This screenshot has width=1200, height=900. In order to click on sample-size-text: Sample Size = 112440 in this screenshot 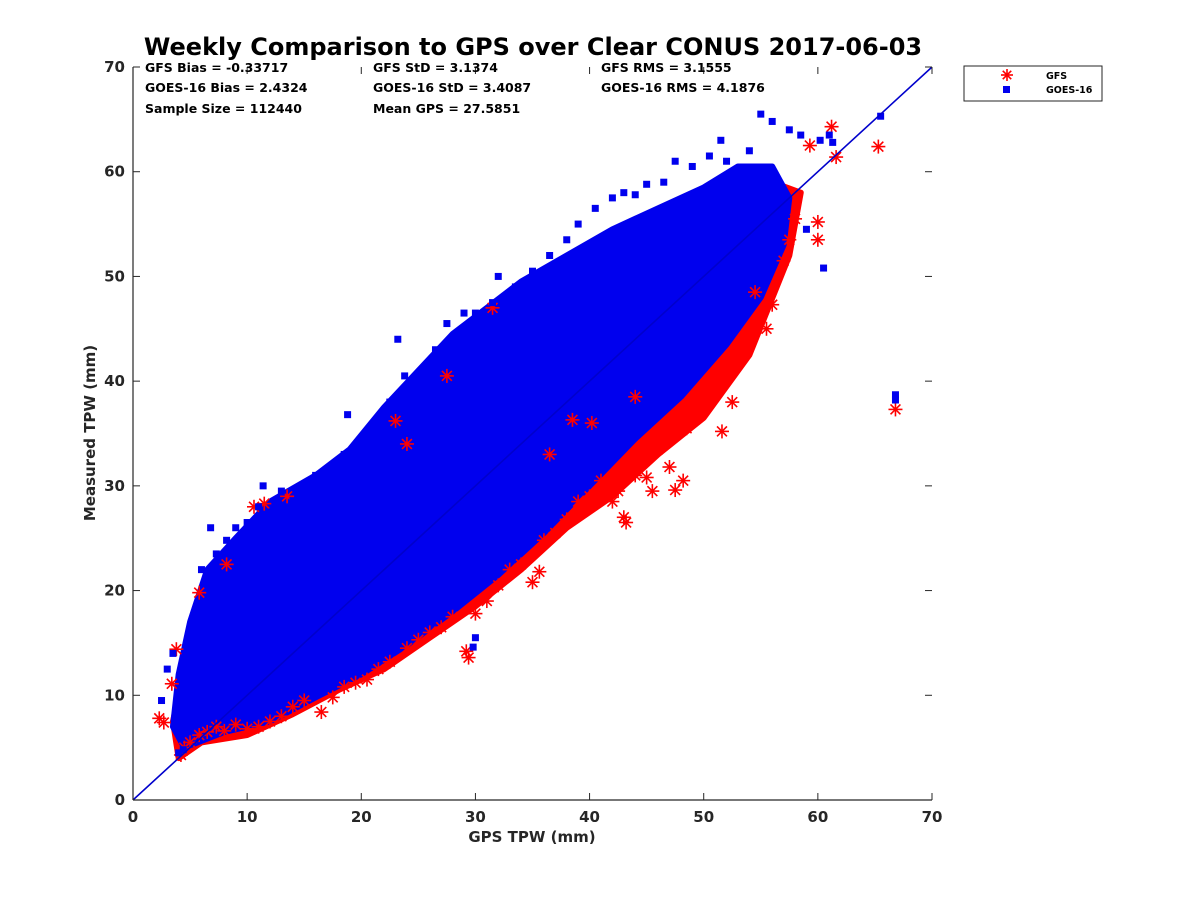, I will do `click(223, 108)`.